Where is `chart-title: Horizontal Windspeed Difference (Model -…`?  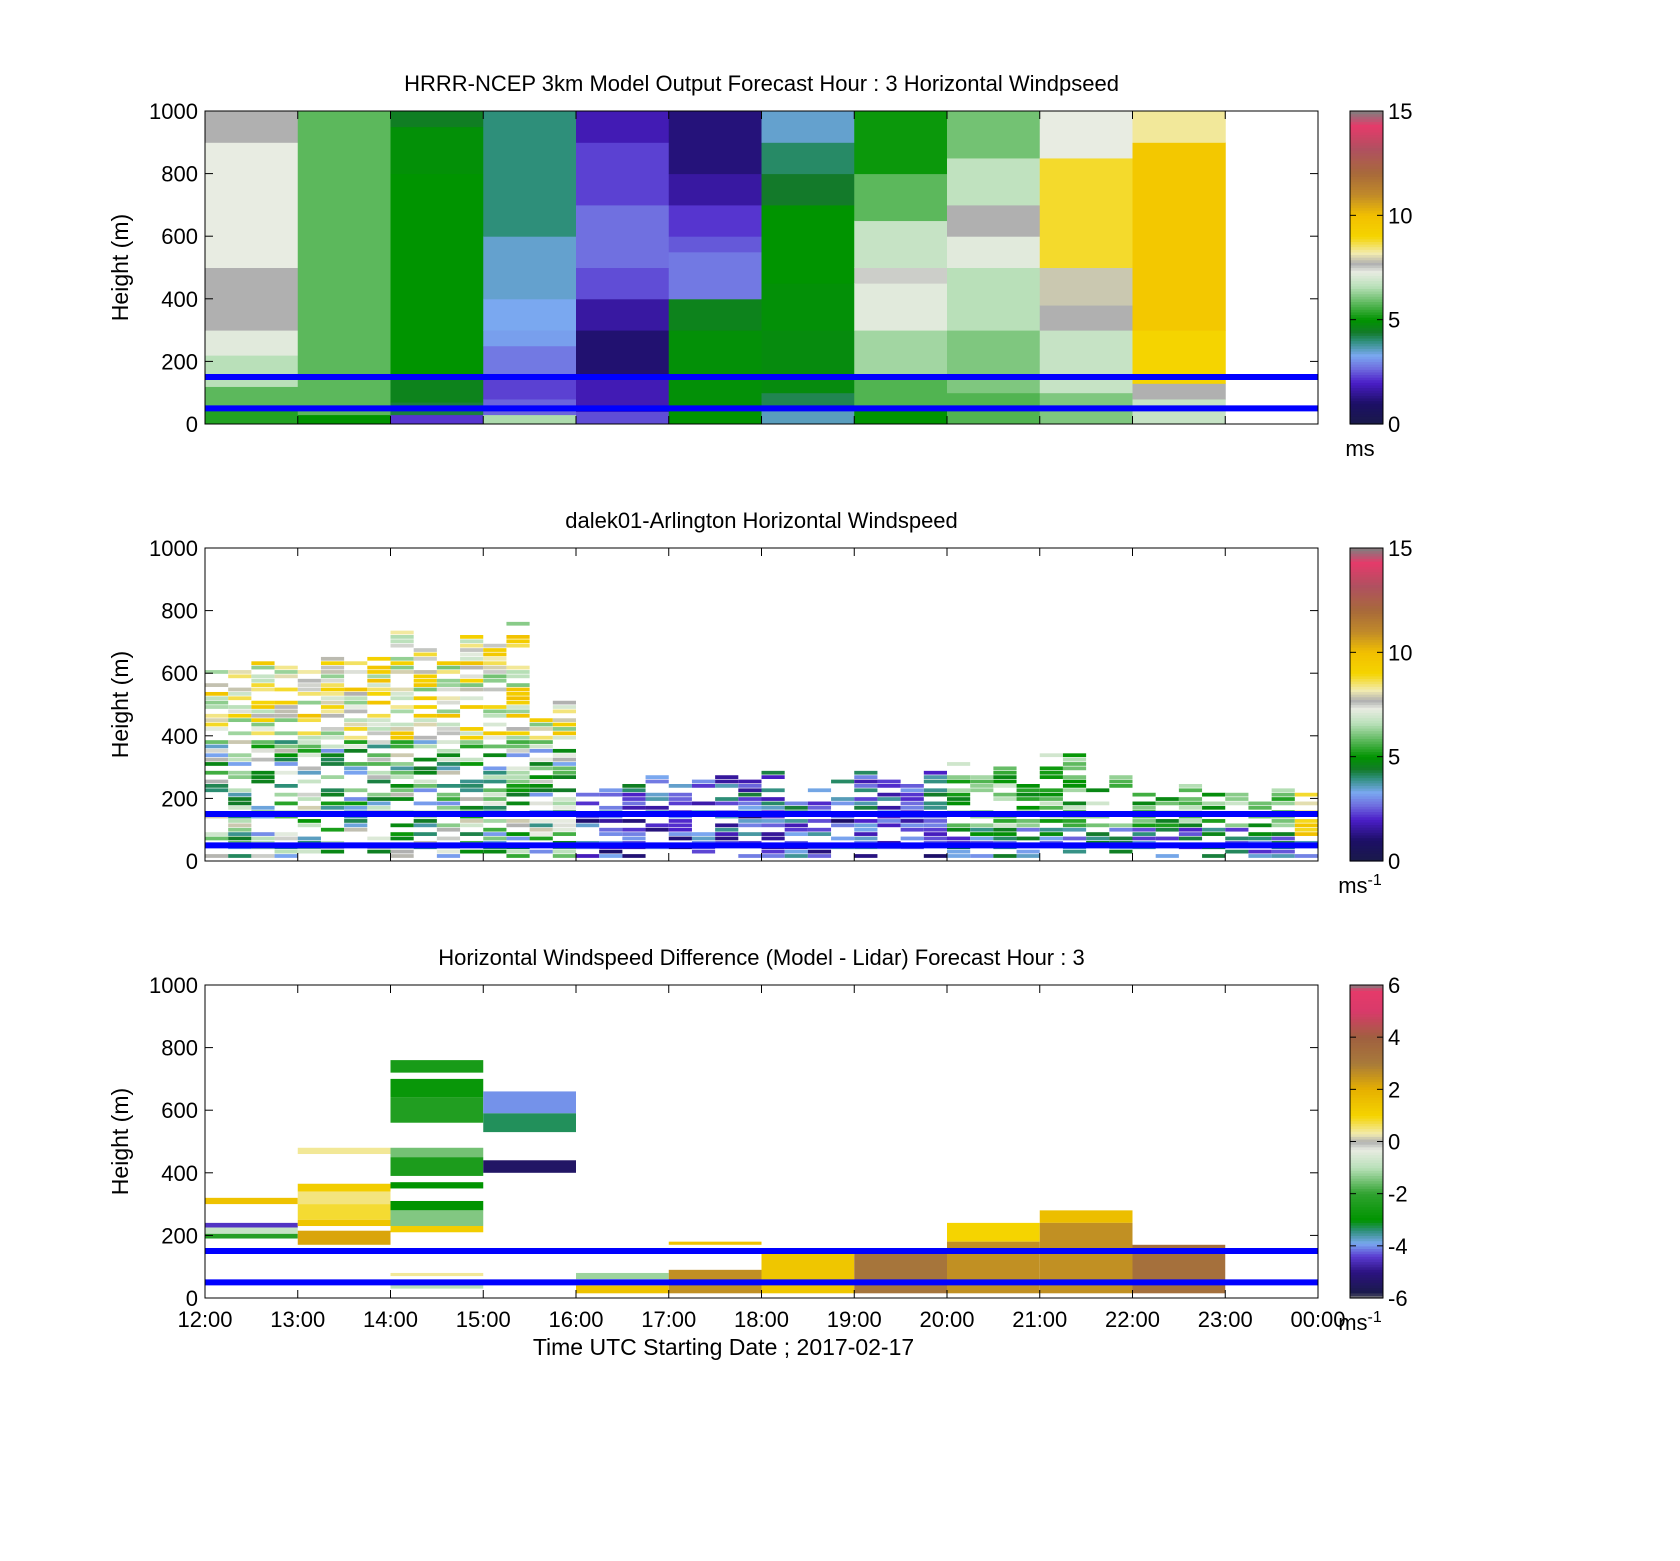
chart-title: Horizontal Windspeed Difference (Model -… is located at coordinates (761, 957).